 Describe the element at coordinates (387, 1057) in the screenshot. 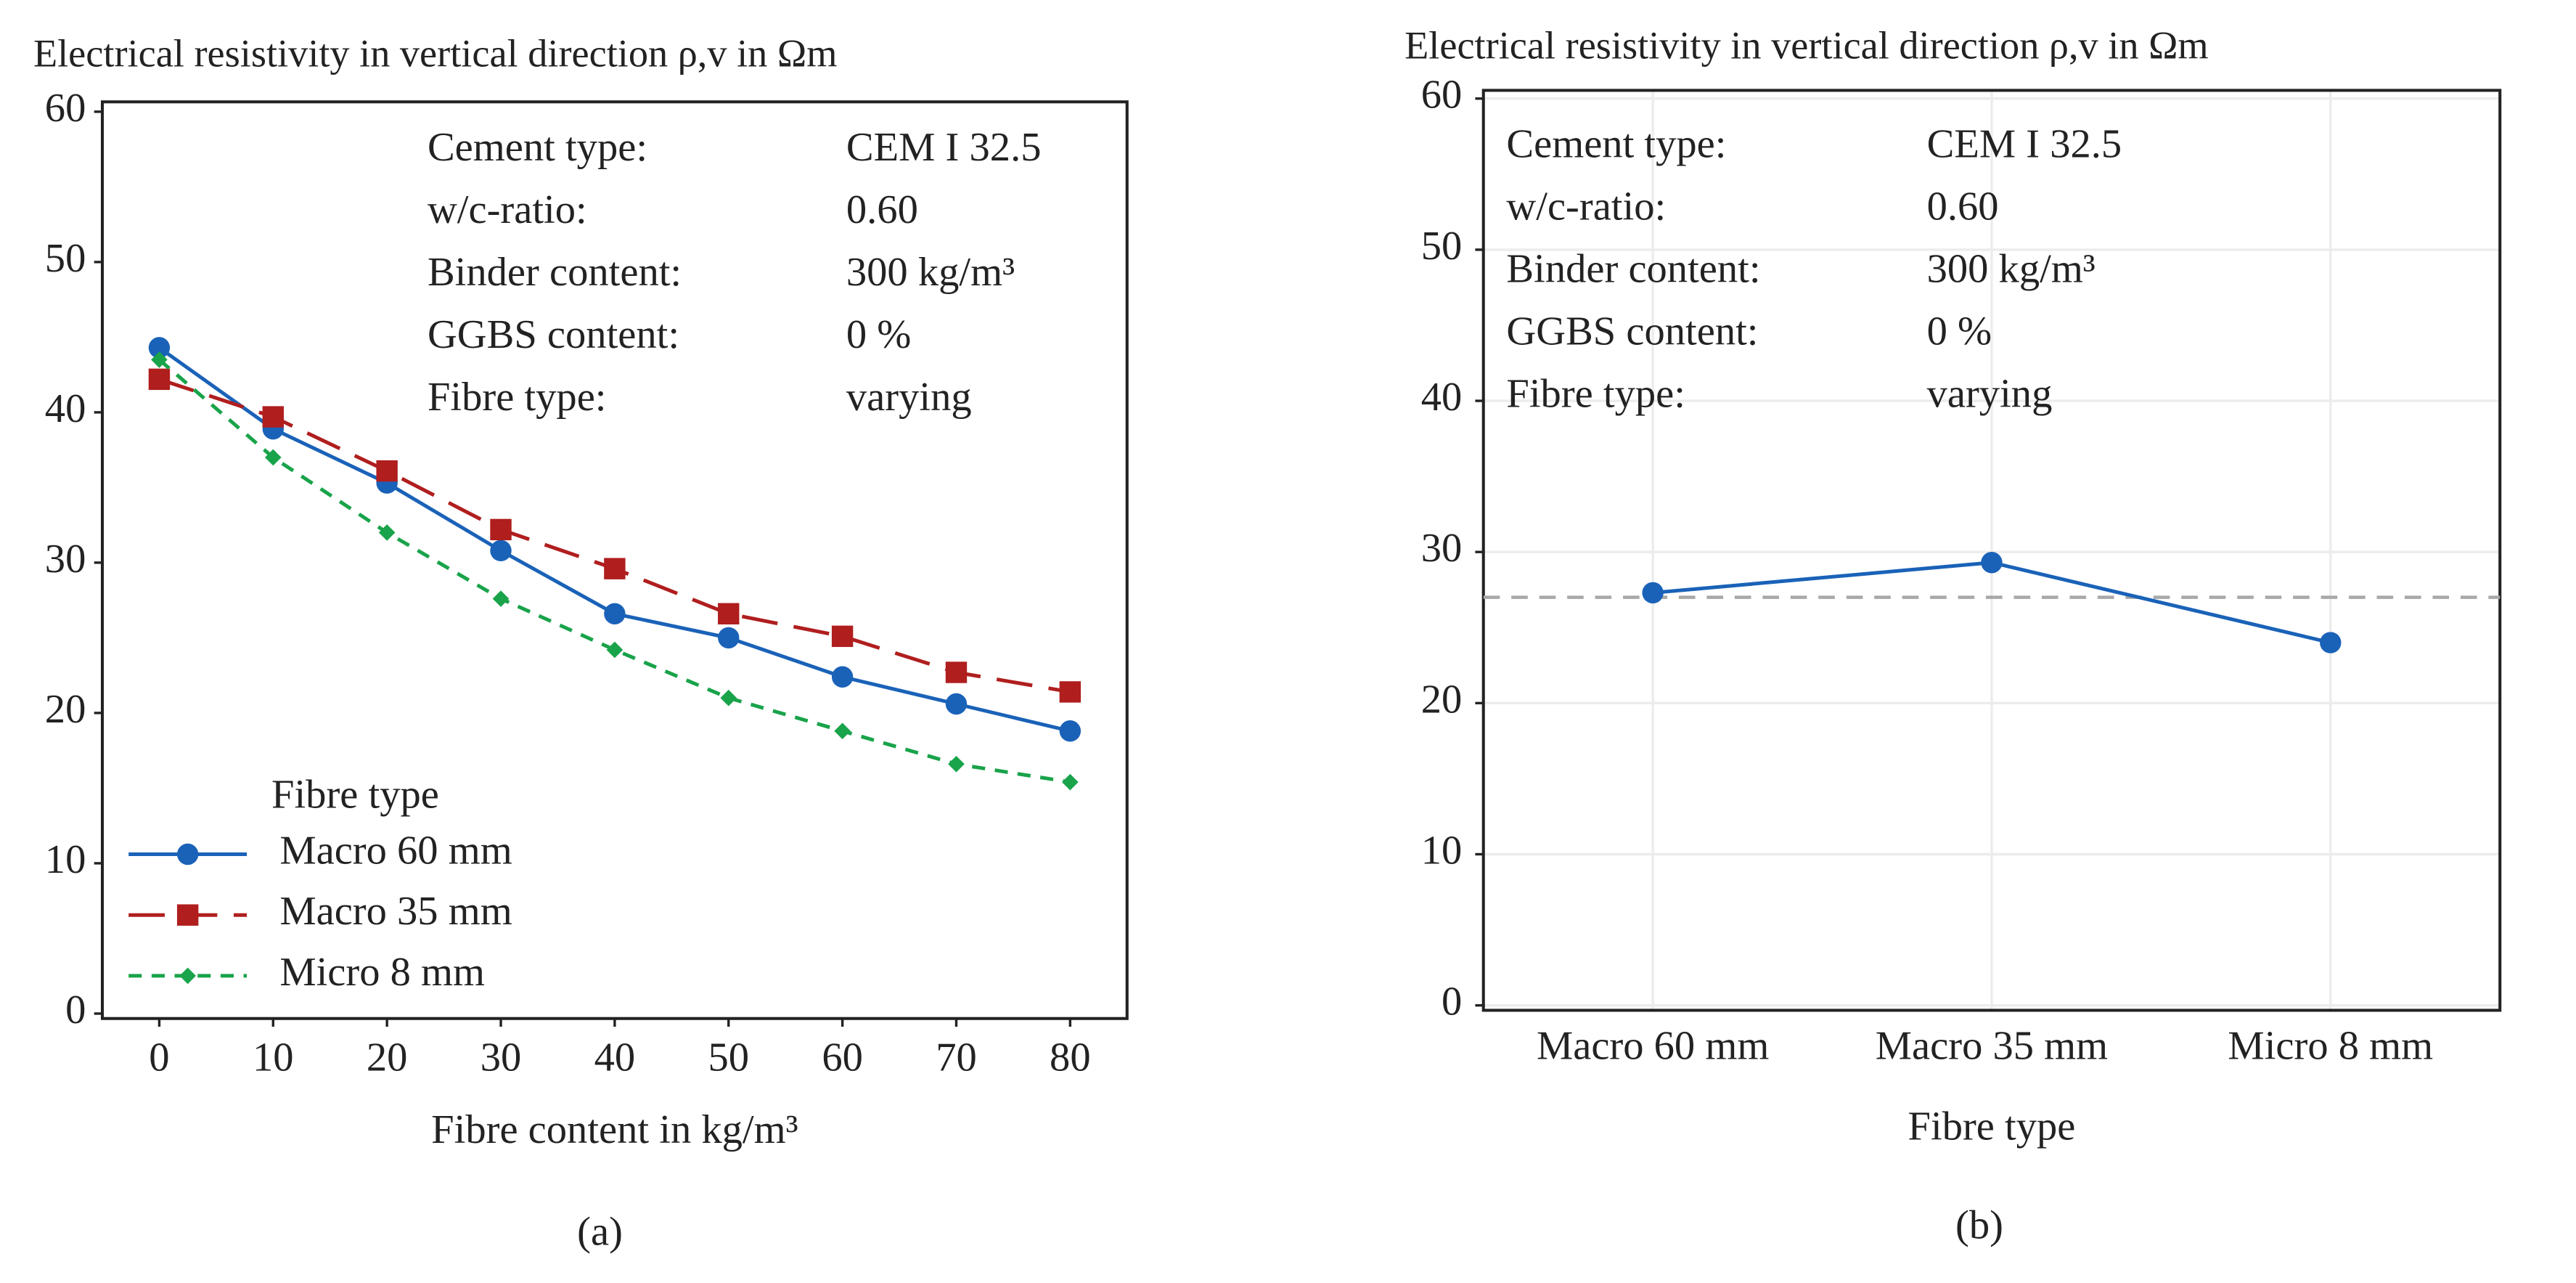

I see `x-tick-label: 20` at that location.